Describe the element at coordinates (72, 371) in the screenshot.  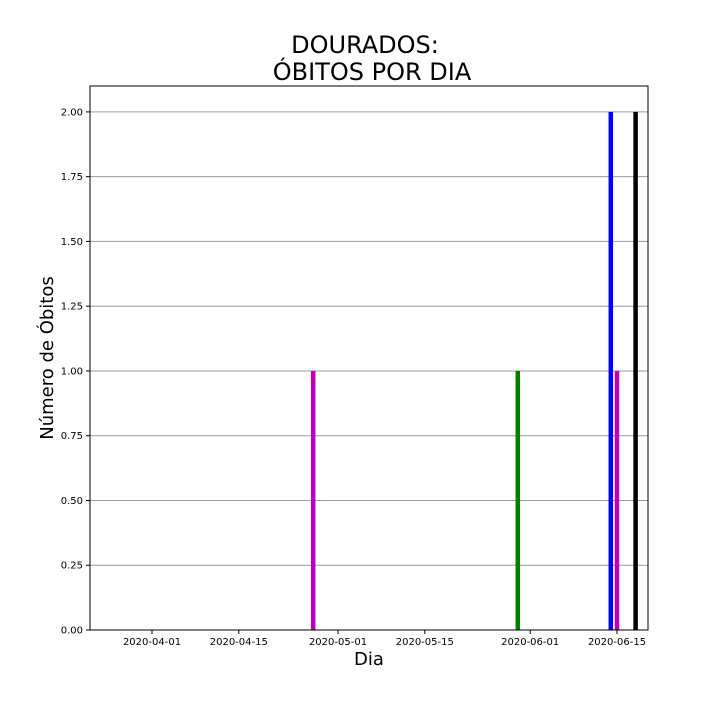
I see `y-tick-label-4: 1.00` at that location.